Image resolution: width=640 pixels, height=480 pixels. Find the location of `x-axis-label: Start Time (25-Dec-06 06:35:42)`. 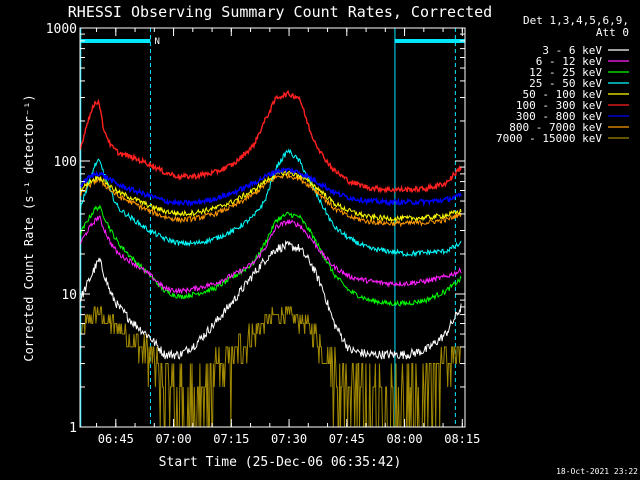

x-axis-label: Start Time (25-Dec-06 06:35:42) is located at coordinates (280, 462).